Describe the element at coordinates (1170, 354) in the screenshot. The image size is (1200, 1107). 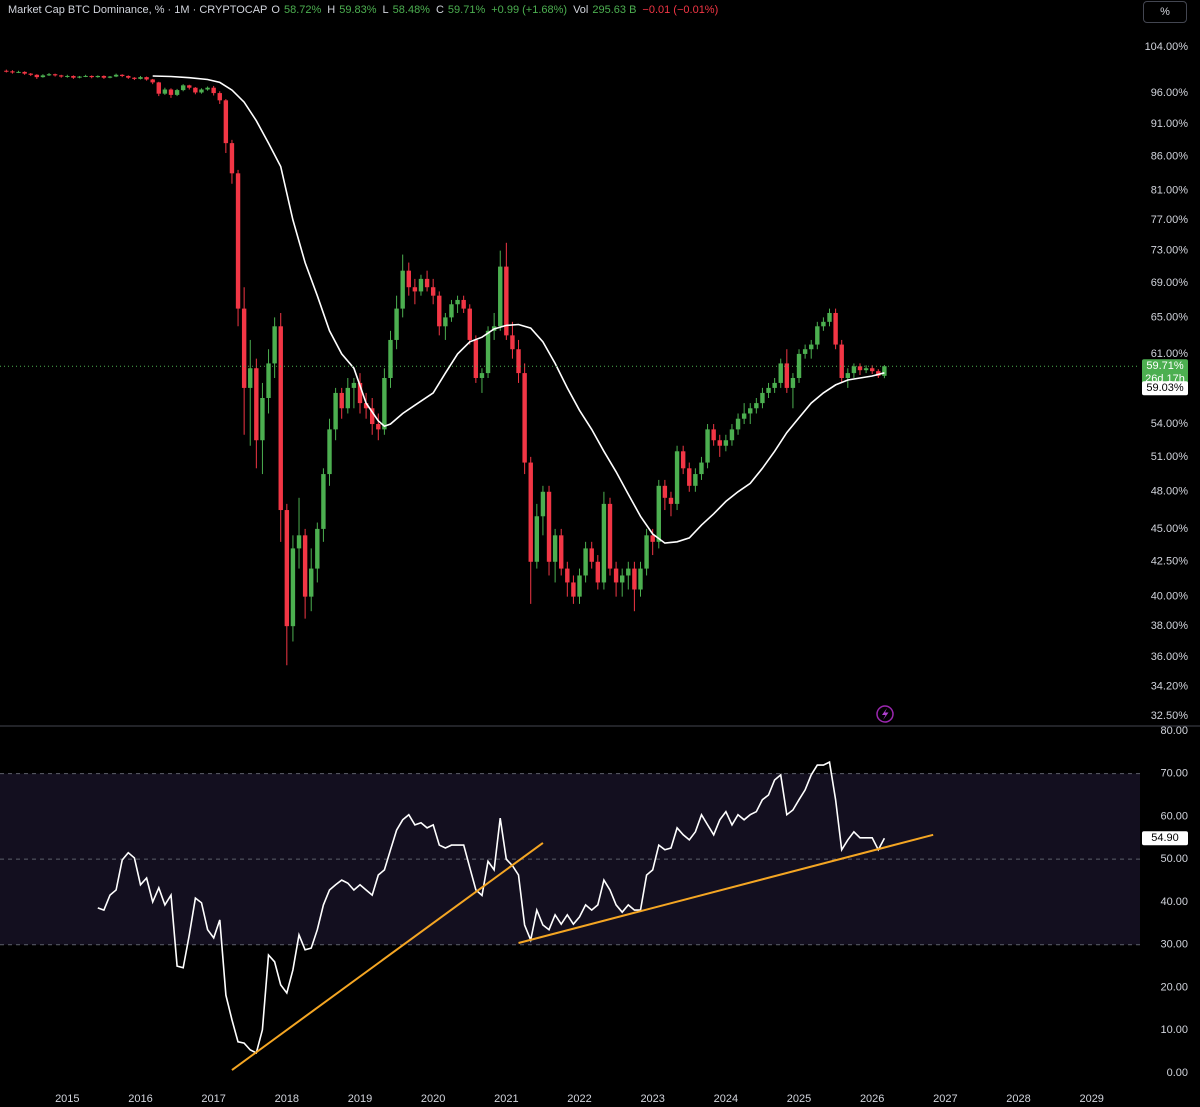
I see `y-tick-label: 61.00%` at that location.